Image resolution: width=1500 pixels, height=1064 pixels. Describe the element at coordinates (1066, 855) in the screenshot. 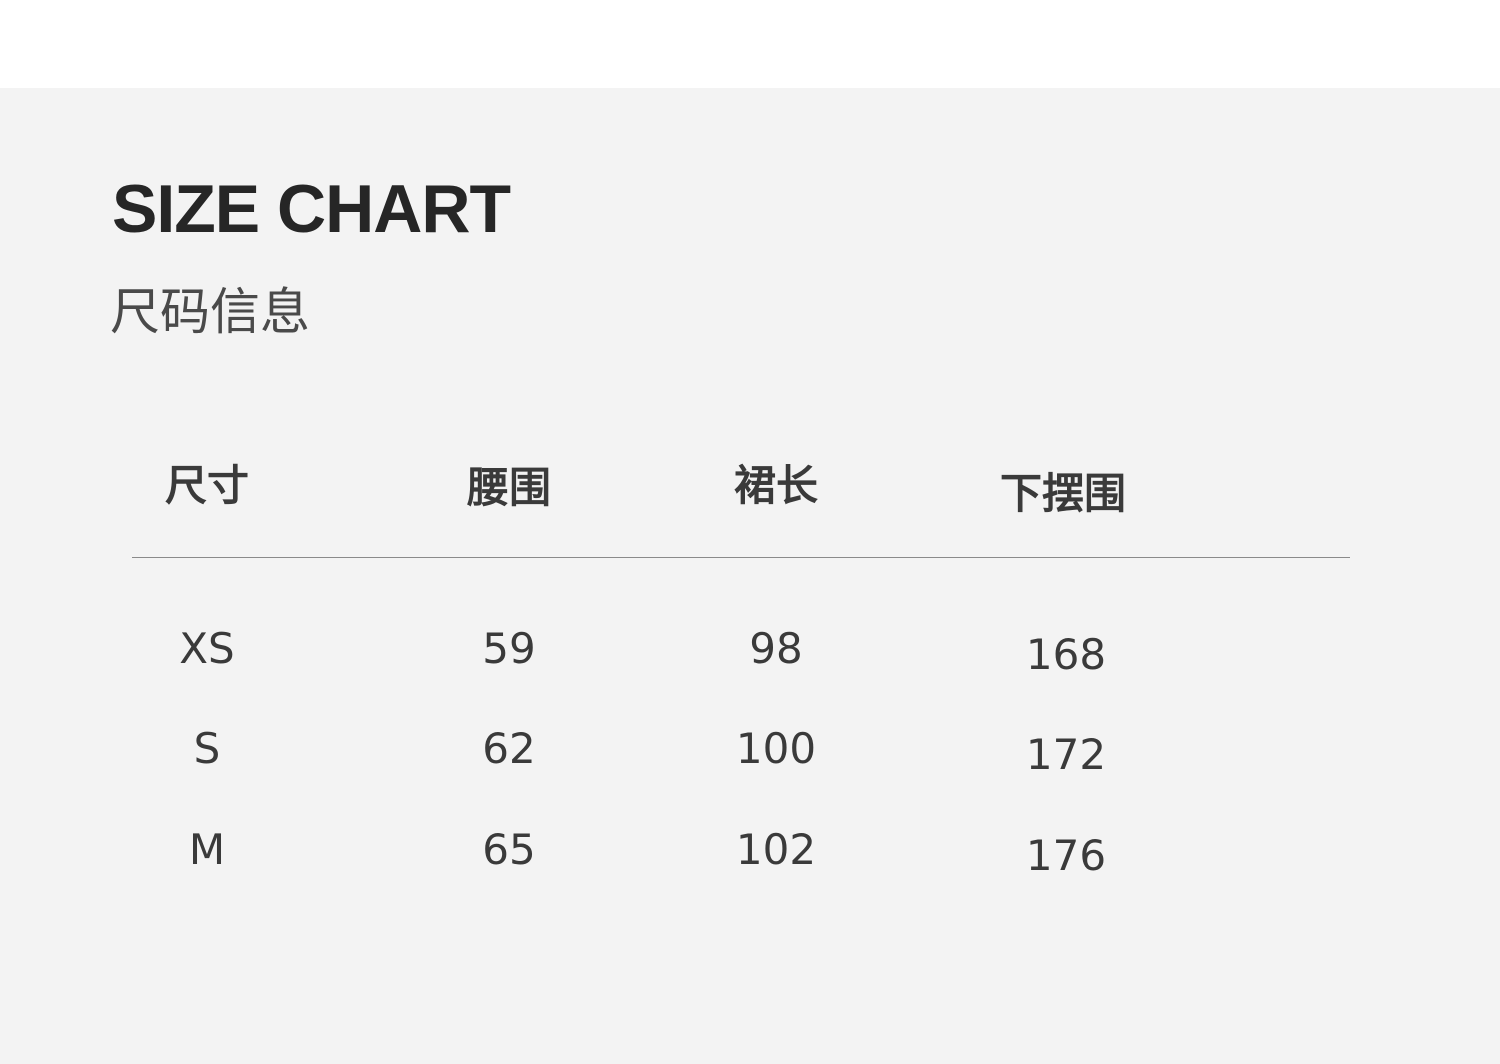

I see `table-cell: 176` at that location.